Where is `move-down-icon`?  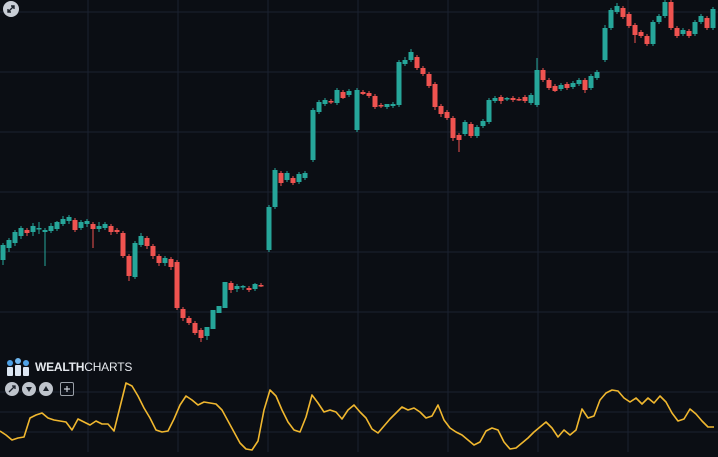
move-down-icon is located at coordinates (29, 389).